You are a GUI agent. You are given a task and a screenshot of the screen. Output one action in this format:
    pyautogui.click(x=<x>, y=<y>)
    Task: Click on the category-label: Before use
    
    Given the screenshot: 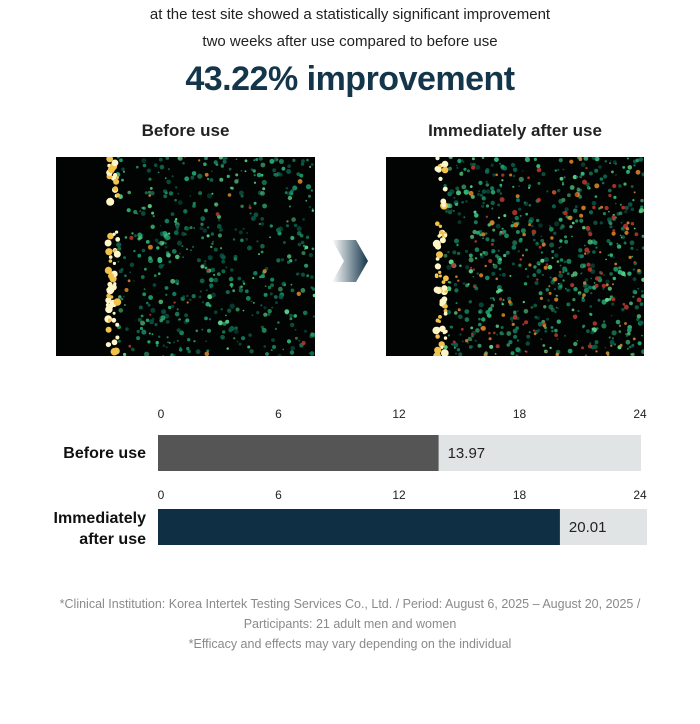 What is the action you would take?
    pyautogui.click(x=104, y=453)
    